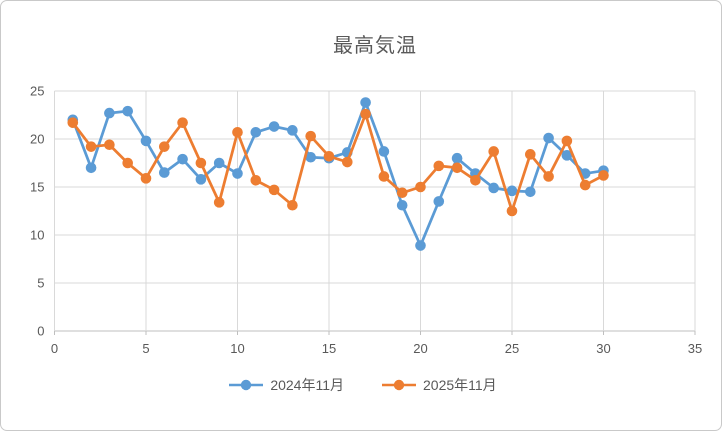  Describe the element at coordinates (512, 211) in the screenshot. I see `data-point-2025年11月-day25` at that location.